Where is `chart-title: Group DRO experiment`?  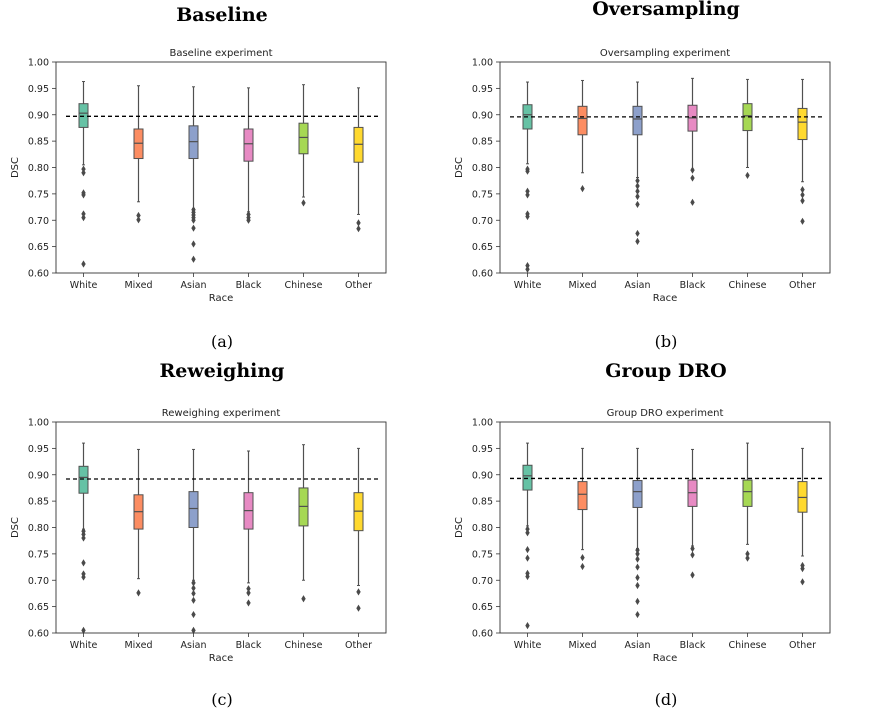 chart-title: Group DRO experiment is located at coordinates (665, 413).